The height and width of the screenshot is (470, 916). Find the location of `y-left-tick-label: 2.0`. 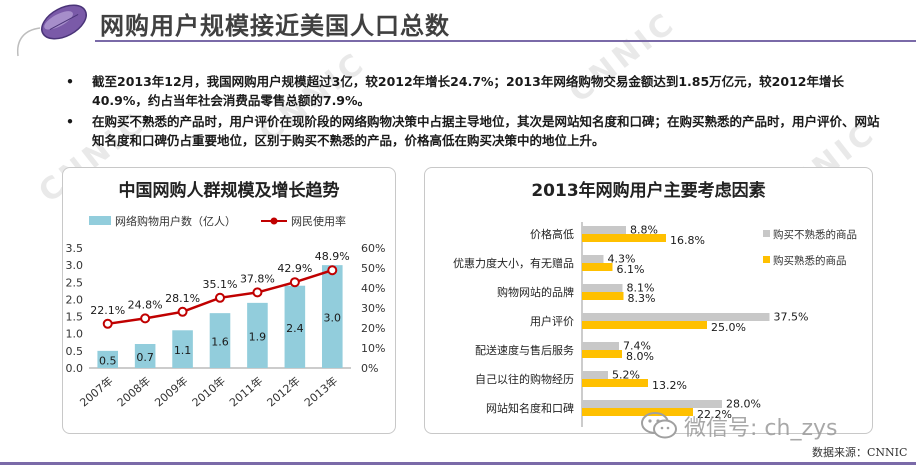

y-left-tick-label: 2.0 is located at coordinates (75, 299).